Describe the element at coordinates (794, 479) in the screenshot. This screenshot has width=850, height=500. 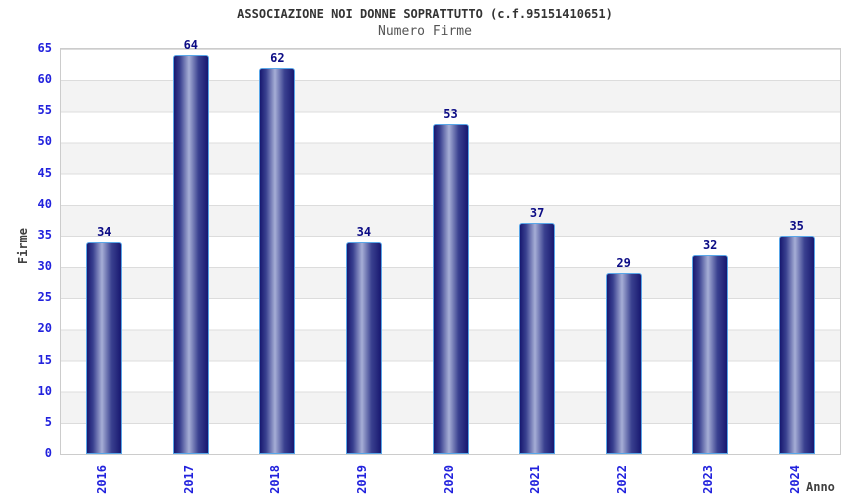
I see `x-tick-label: 2024` at that location.